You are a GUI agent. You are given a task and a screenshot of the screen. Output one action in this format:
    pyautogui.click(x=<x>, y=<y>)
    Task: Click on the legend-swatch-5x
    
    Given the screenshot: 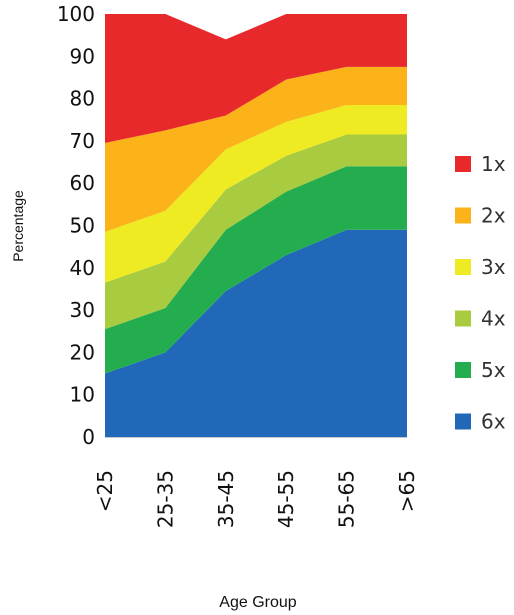 What is the action you would take?
    pyautogui.click(x=463, y=370)
    